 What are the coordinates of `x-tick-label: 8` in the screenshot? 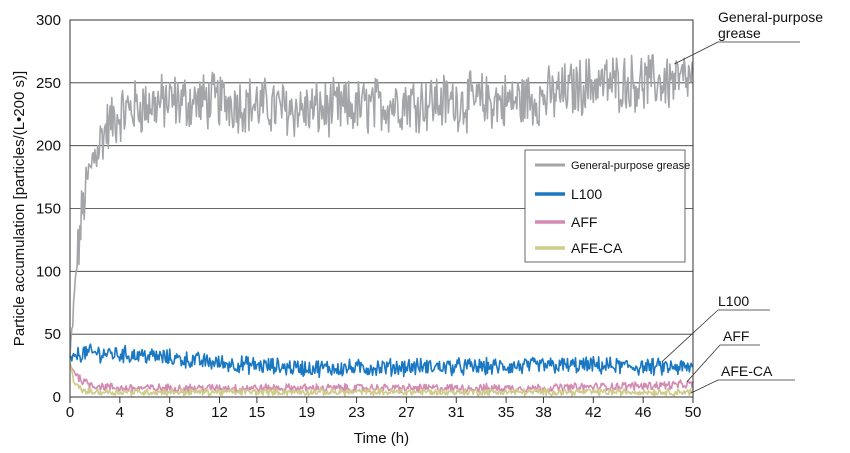 It's located at (170, 412).